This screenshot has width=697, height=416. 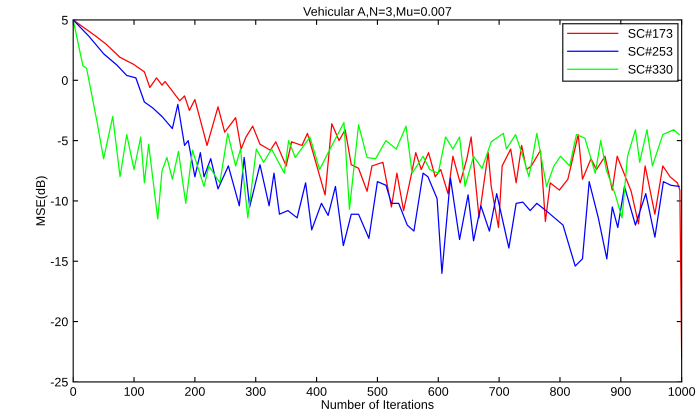 What do you see at coordinates (499, 391) in the screenshot?
I see `x-tick-label: 700` at bounding box center [499, 391].